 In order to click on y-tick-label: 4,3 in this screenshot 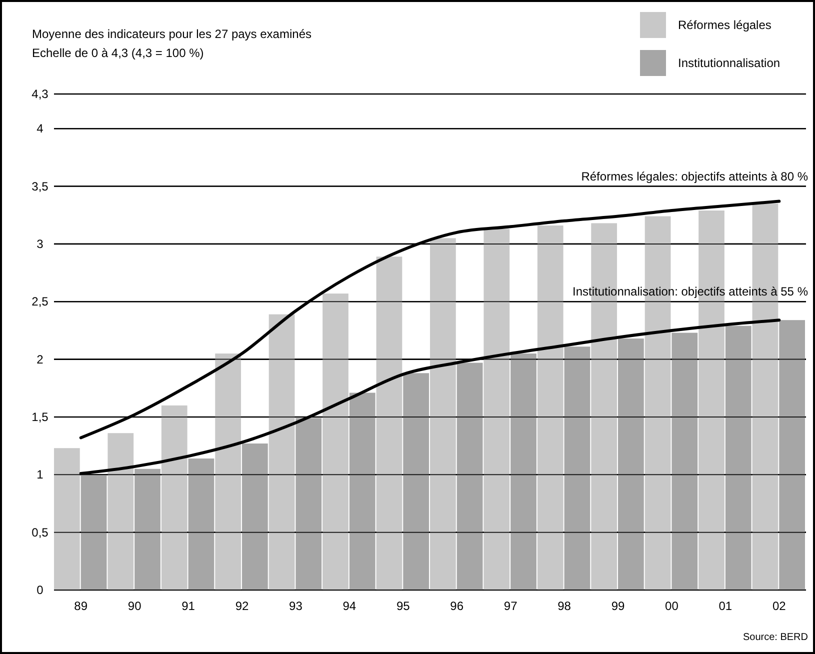, I will do `click(40, 94)`.